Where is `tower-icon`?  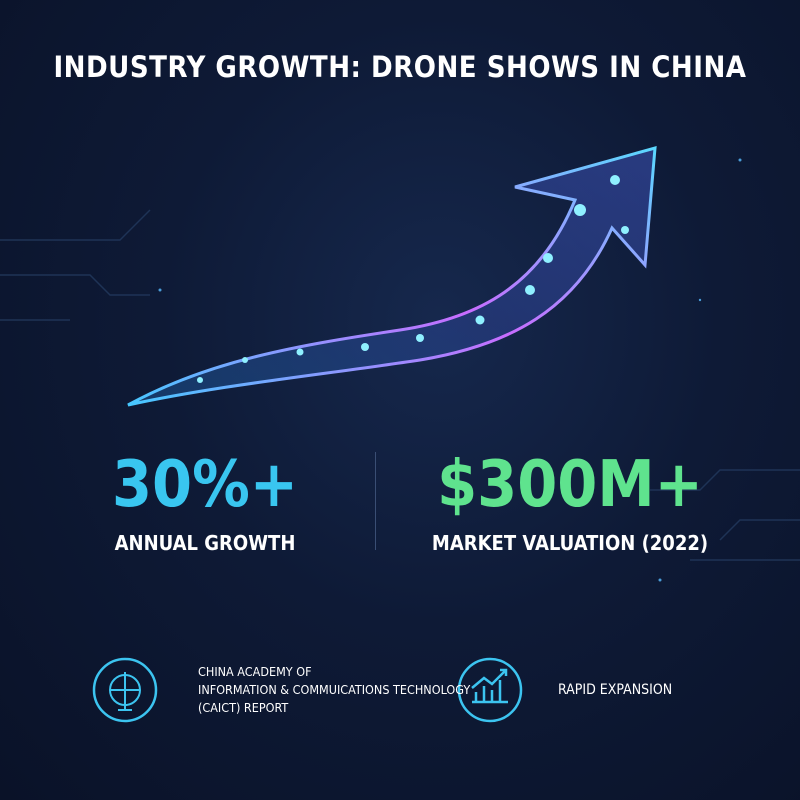
tower-icon is located at coordinates (125, 691).